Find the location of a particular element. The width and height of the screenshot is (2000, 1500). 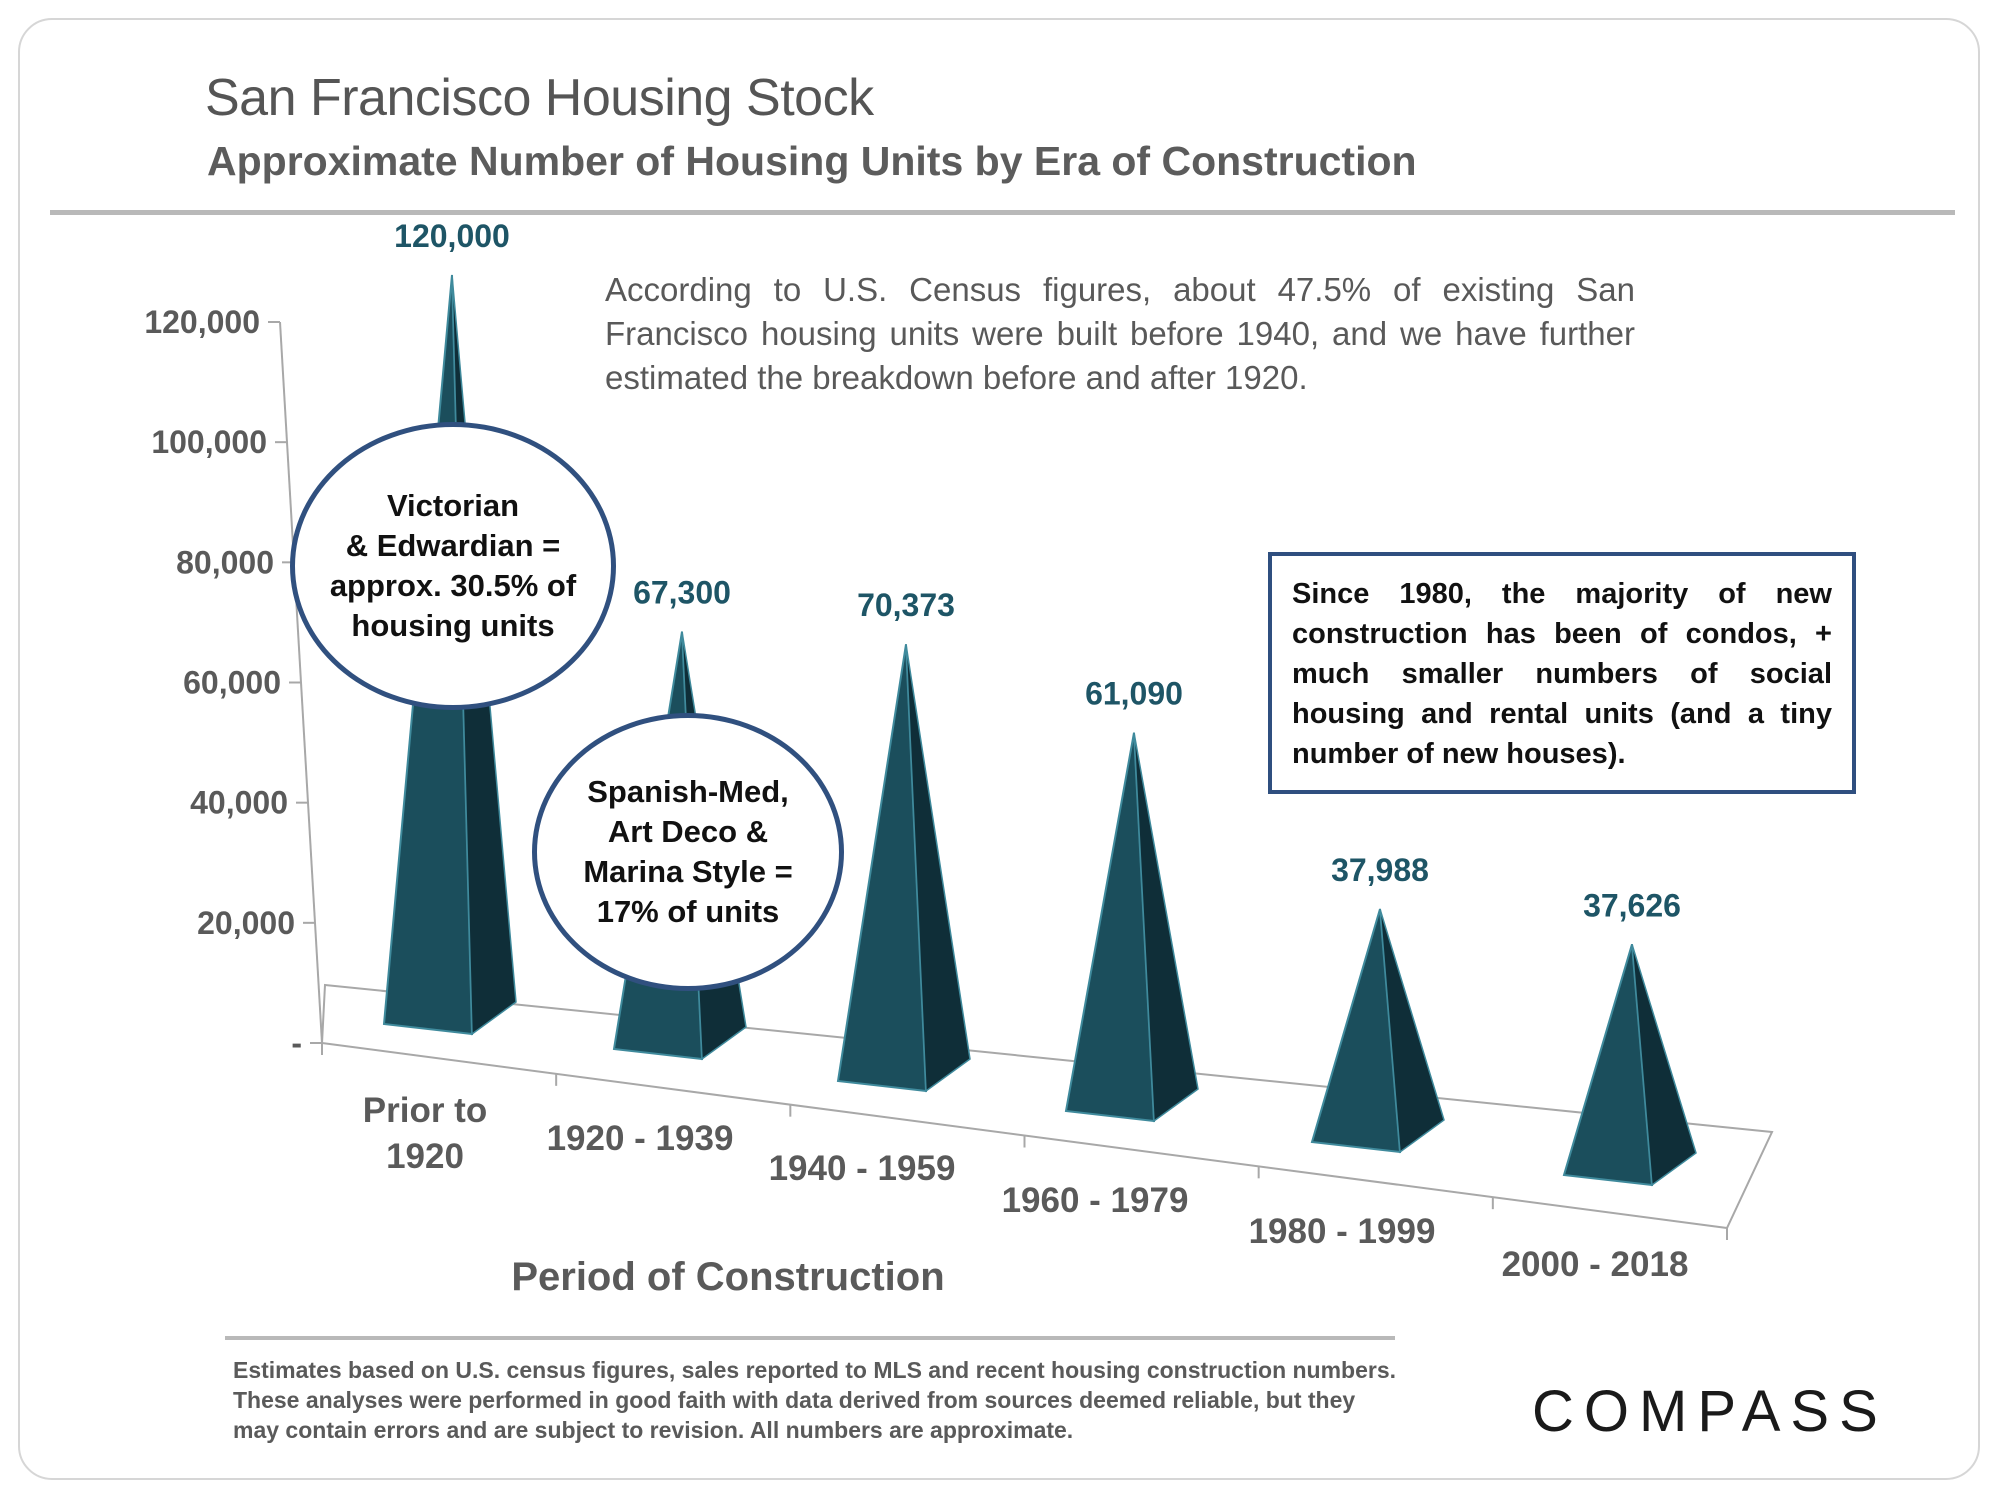

value-label: 61,090 is located at coordinates (1134, 694).